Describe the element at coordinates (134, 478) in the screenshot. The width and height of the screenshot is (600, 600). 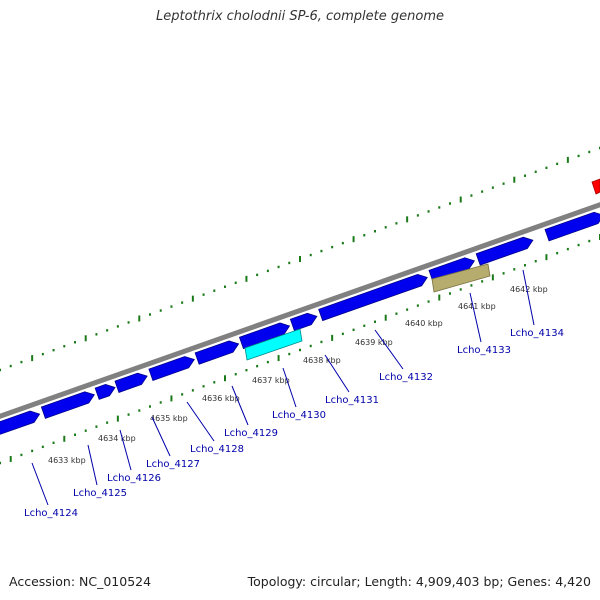
I see `gene-label: Lcho_4126` at that location.